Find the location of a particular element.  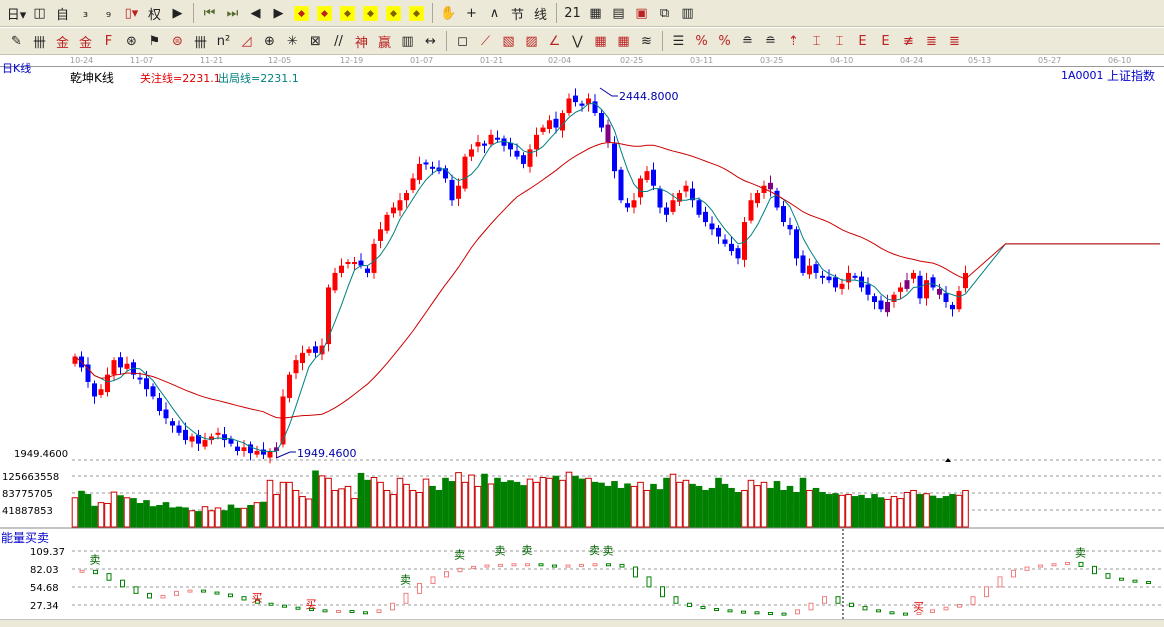

equal-icon: ≘ is located at coordinates (747, 41).